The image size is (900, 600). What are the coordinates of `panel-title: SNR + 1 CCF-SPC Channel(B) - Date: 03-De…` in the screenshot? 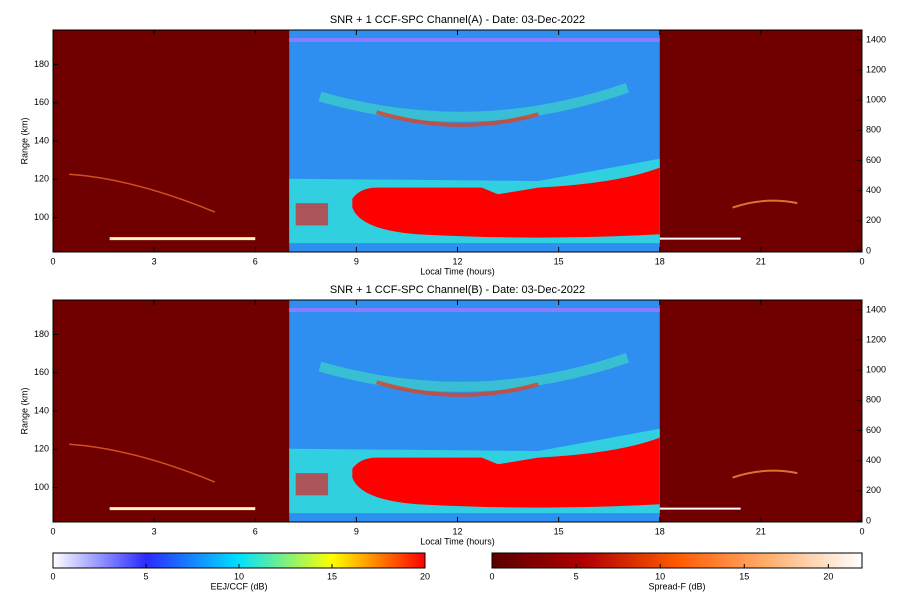 It's located at (457, 290).